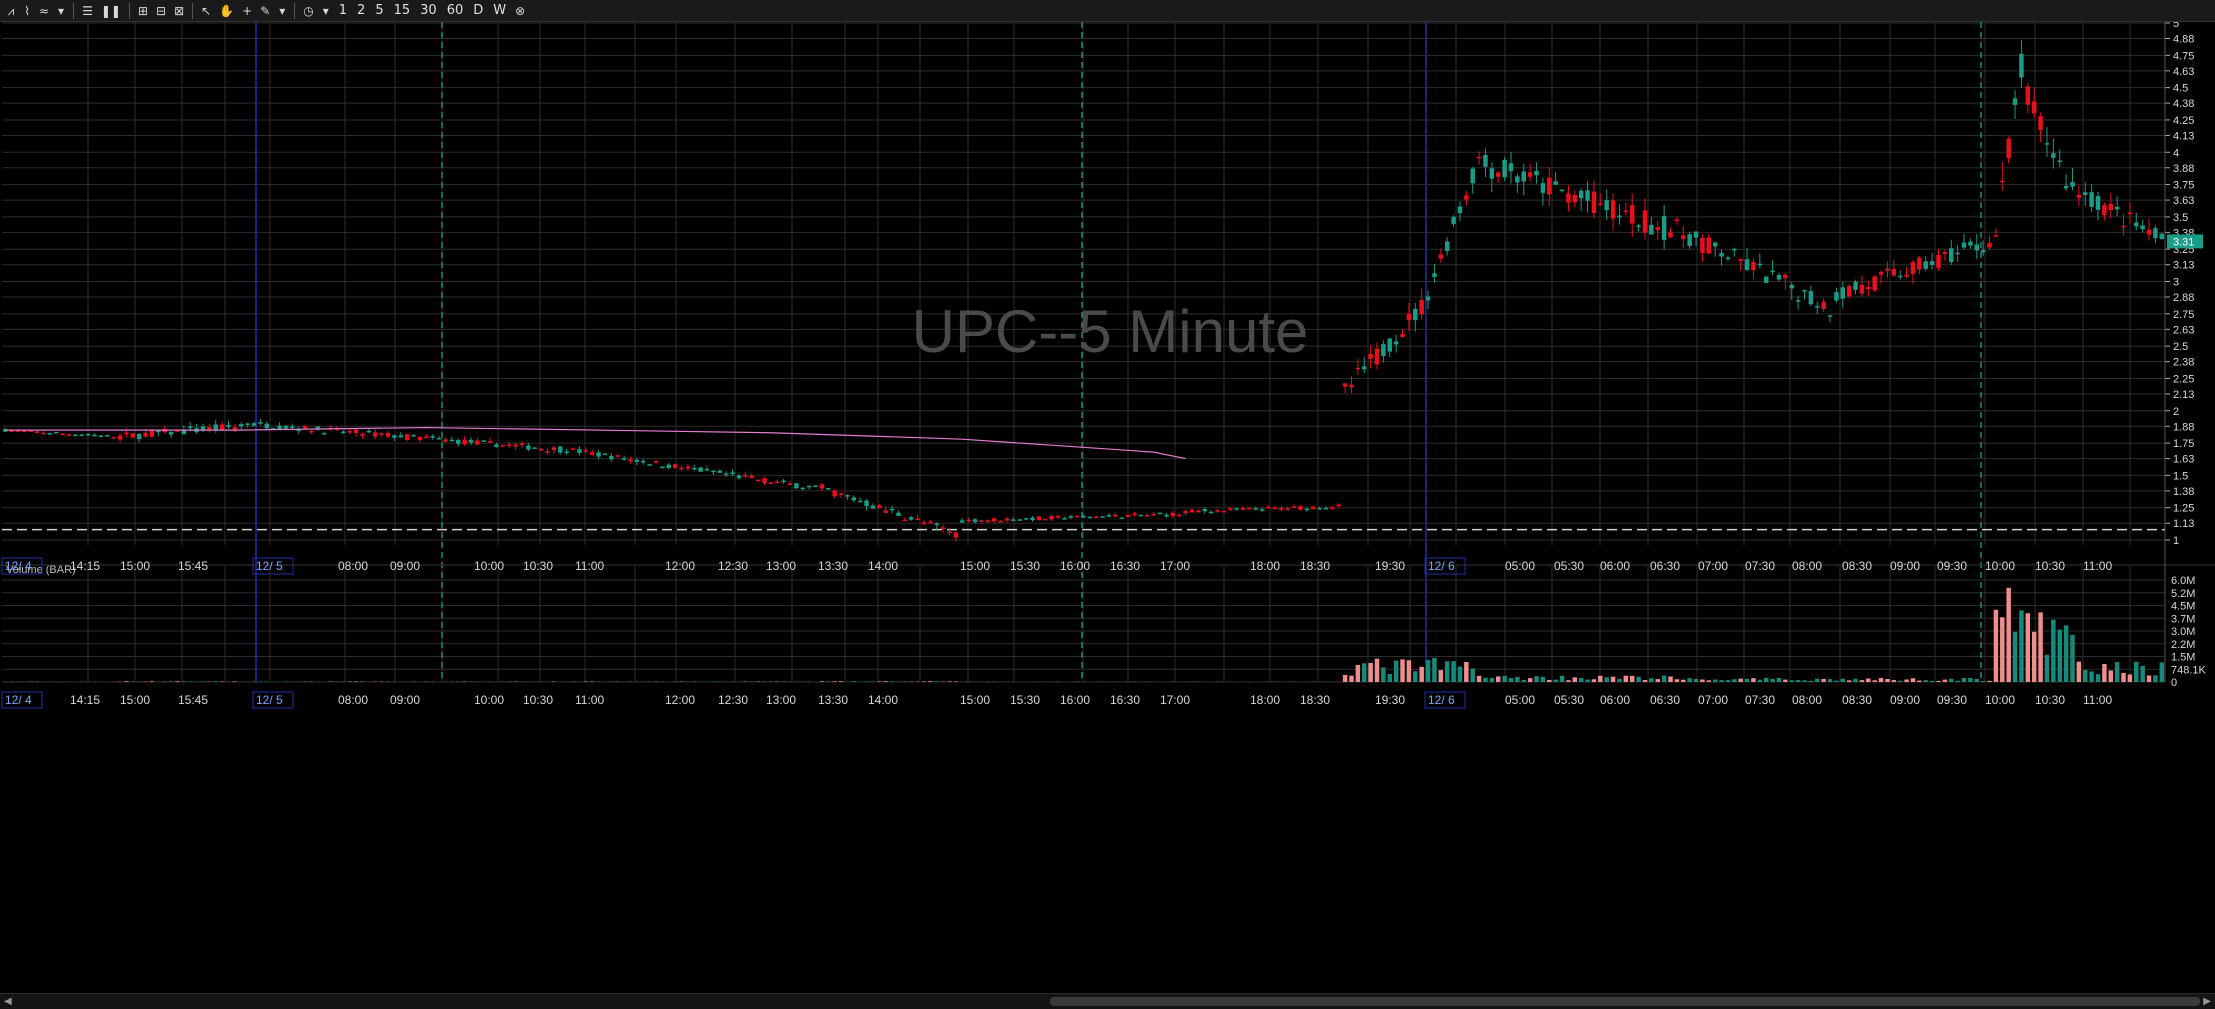 Image resolution: width=2215 pixels, height=1009 pixels. I want to click on date-label: 12/ 6, so click(1441, 566).